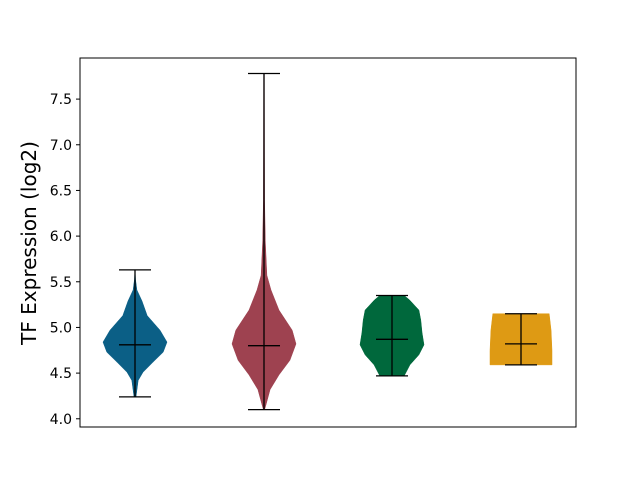  Describe the element at coordinates (61, 420) in the screenshot. I see `y-tick-label: 4.0` at that location.